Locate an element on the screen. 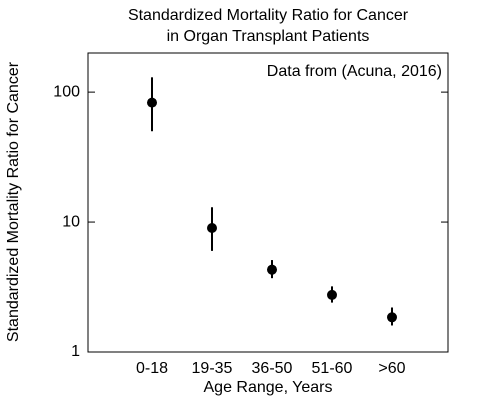 The height and width of the screenshot is (400, 487). x-tick-label: 51-60 is located at coordinates (332, 368).